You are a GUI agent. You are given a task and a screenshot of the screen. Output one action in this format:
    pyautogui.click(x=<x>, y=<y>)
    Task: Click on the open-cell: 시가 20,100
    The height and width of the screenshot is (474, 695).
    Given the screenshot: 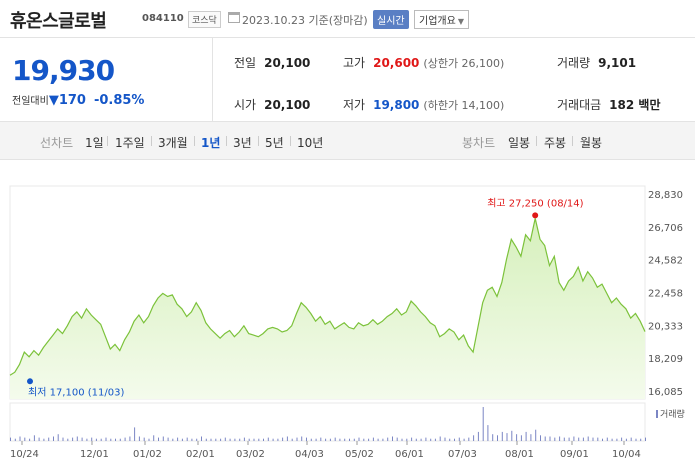 What is the action you would take?
    pyautogui.click(x=272, y=104)
    